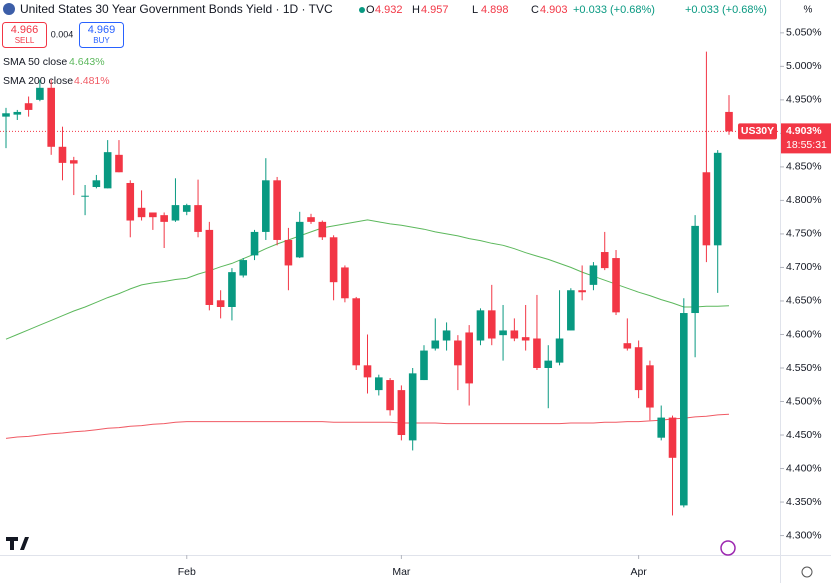  Describe the element at coordinates (757, 131) in the screenshot. I see `symbol: US30Y` at that location.